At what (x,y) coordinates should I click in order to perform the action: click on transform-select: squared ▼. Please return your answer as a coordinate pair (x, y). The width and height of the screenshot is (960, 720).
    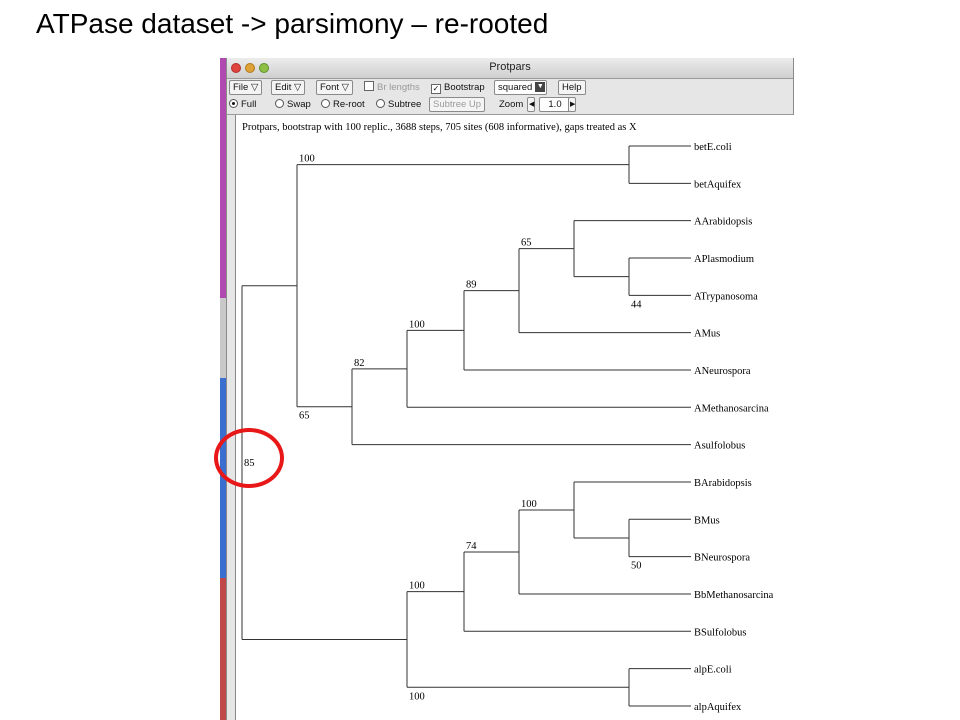
    Looking at the image, I should click on (521, 87).